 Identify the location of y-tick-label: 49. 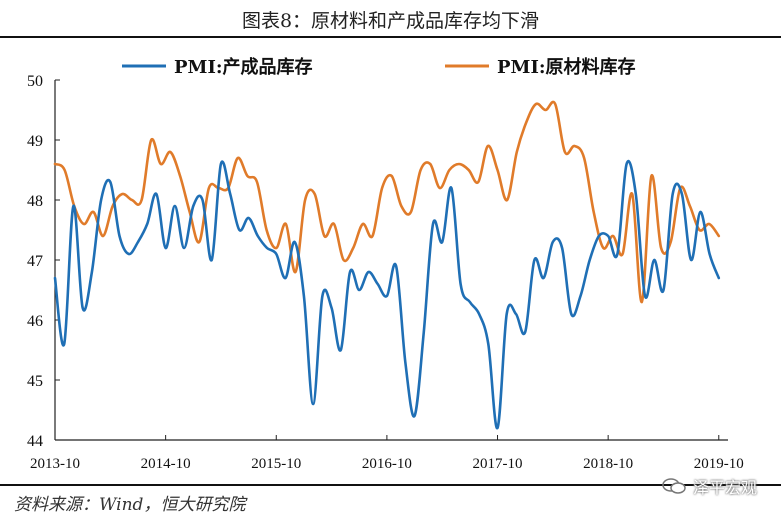
(35, 141).